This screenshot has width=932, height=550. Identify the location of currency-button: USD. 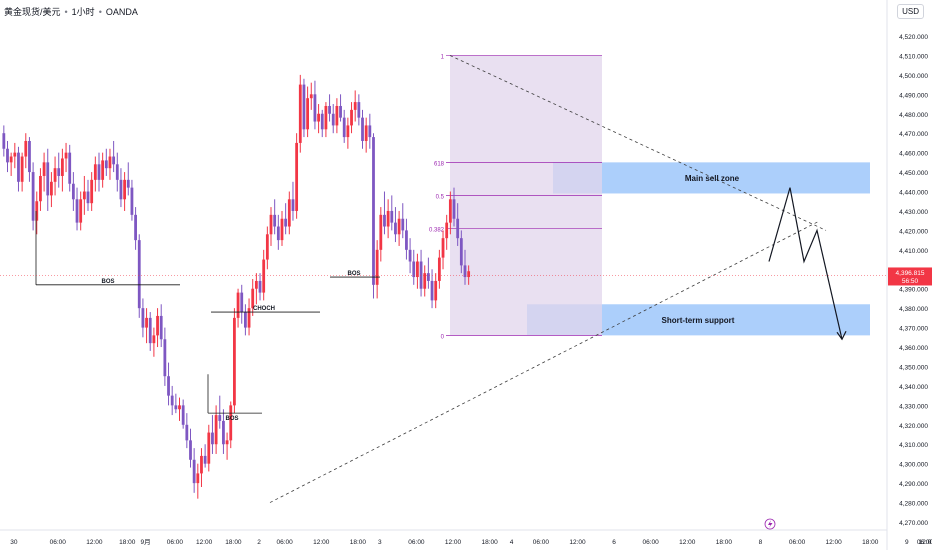
(910, 11).